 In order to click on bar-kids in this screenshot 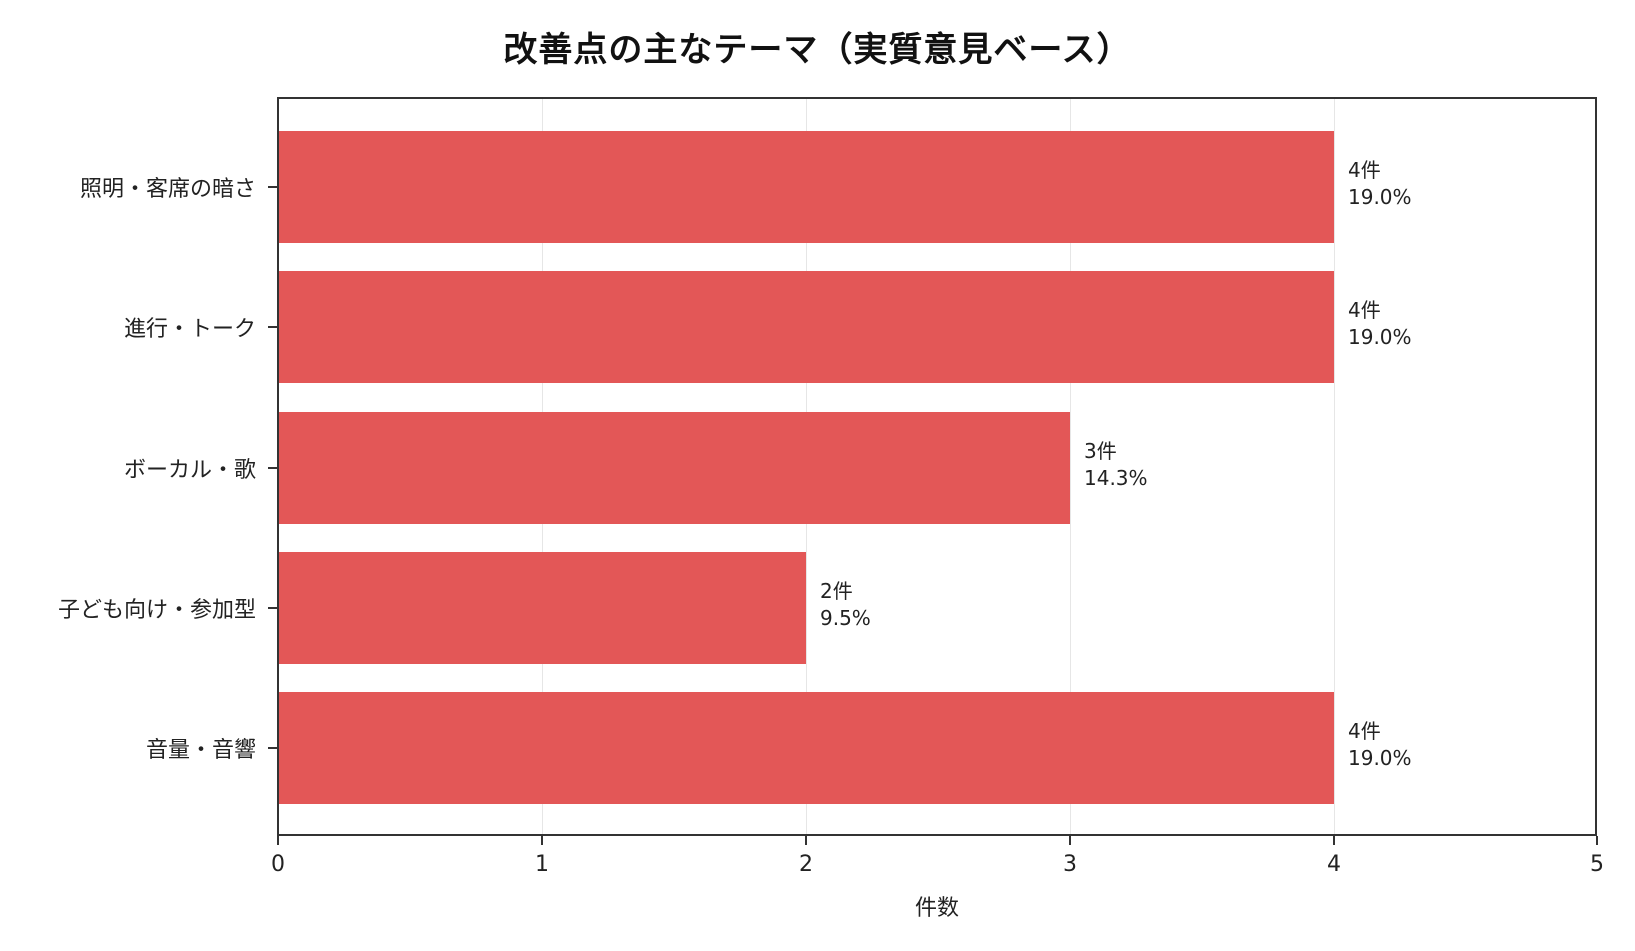, I will do `click(542, 608)`.